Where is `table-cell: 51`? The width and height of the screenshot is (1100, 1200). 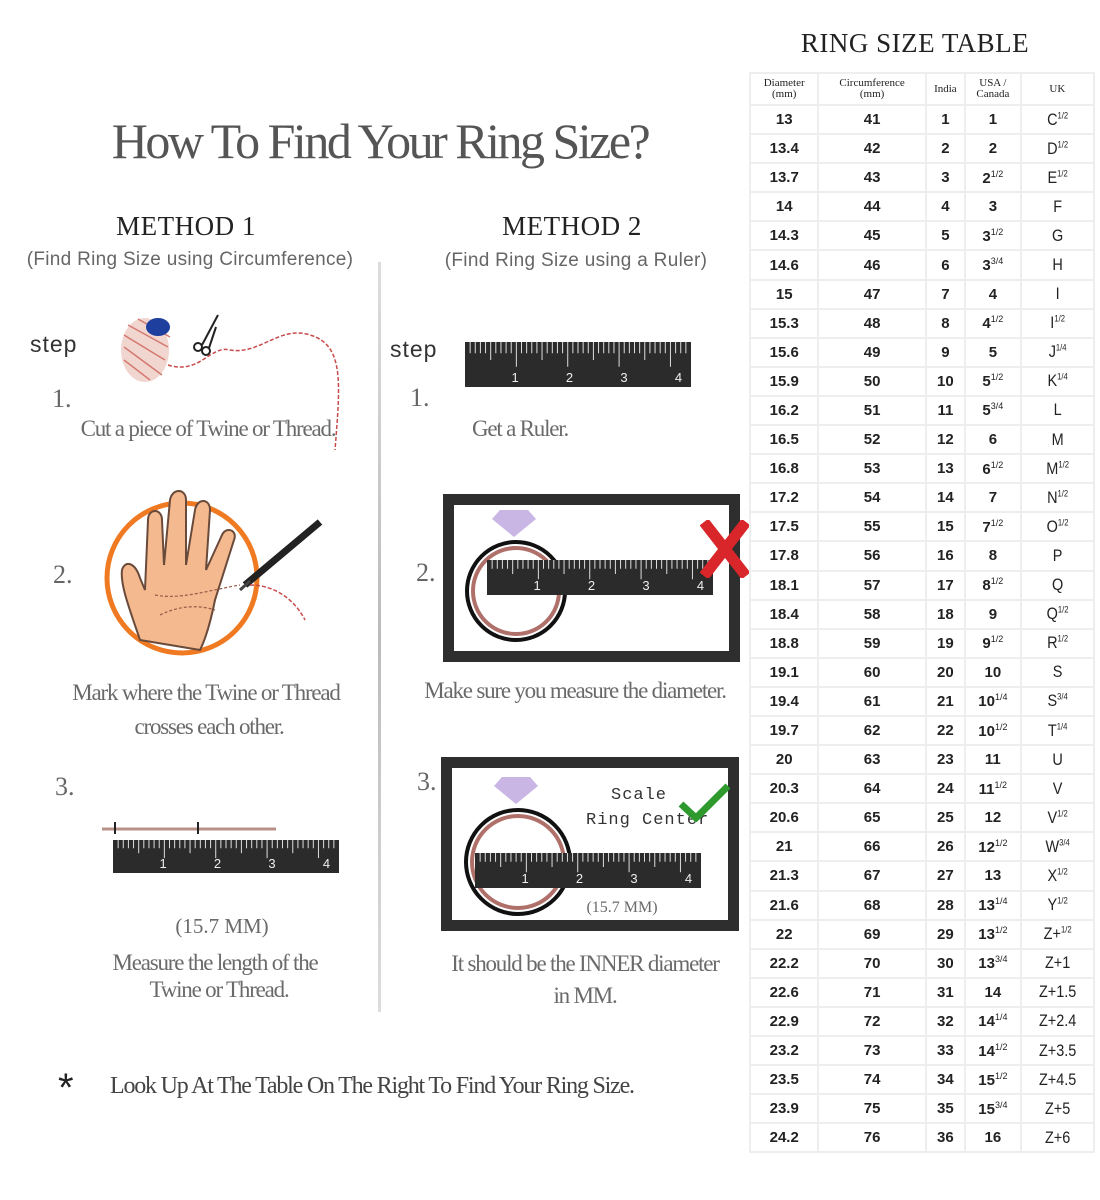 table-cell: 51 is located at coordinates (872, 410).